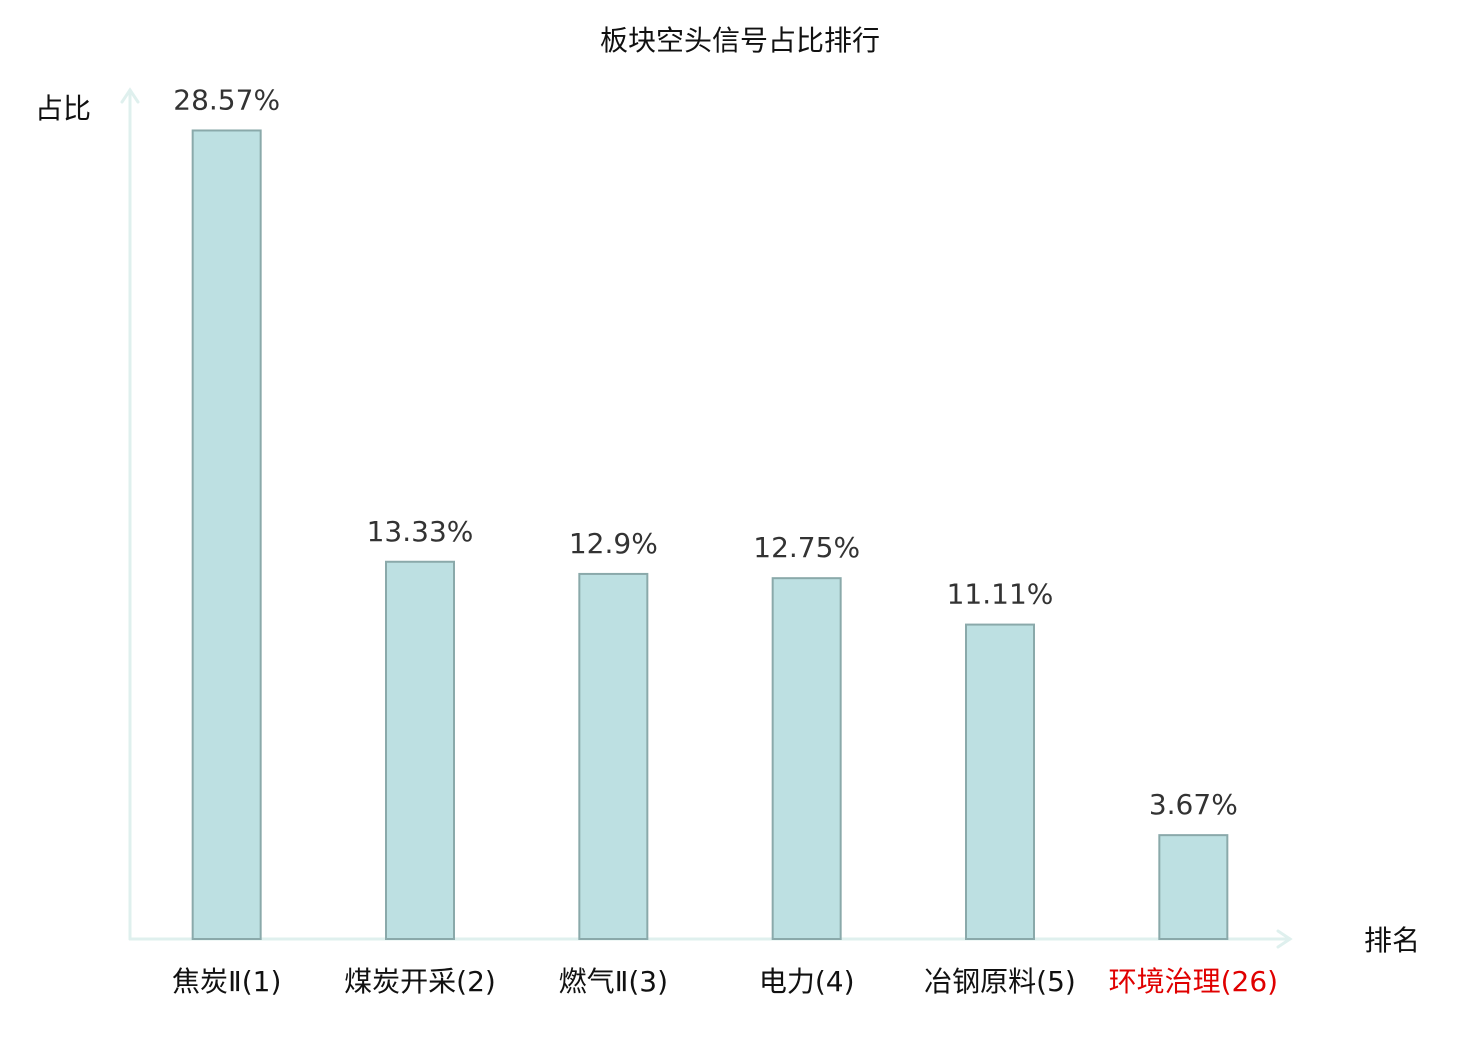 Image resolution: width=1480 pixels, height=1040 pixels. I want to click on value-label: 12.75%, so click(806, 547).